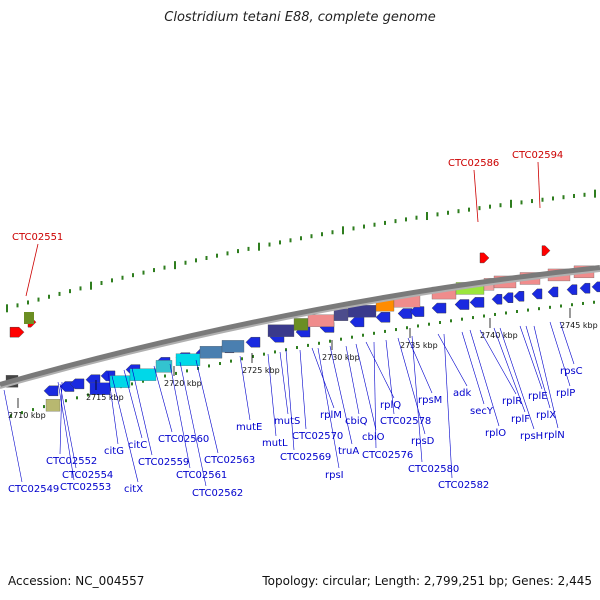 This screenshot has width=600, height=600. Describe the element at coordinates (579, 325) in the screenshot. I see `scale-label: 2745 kbp` at that location.